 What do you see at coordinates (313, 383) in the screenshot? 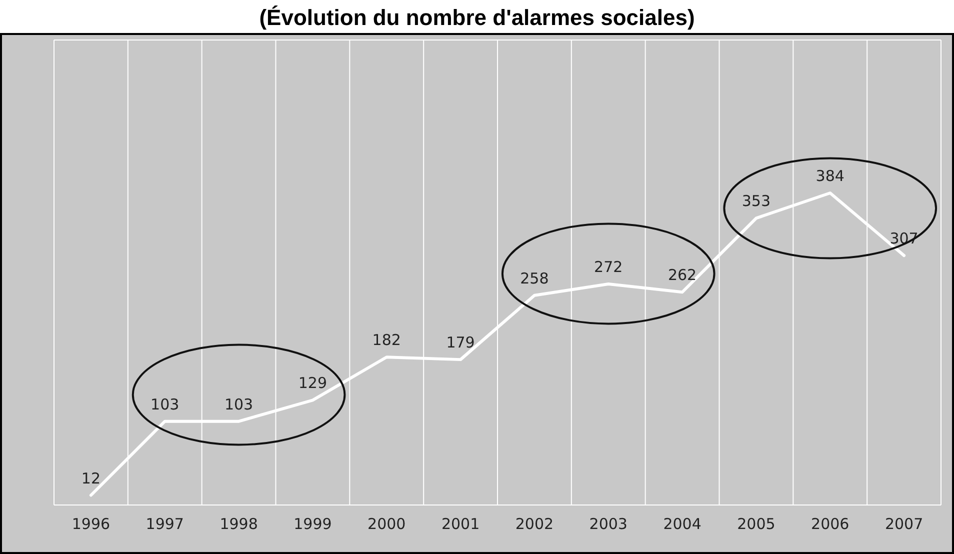
I see `data-label: 129` at bounding box center [313, 383].